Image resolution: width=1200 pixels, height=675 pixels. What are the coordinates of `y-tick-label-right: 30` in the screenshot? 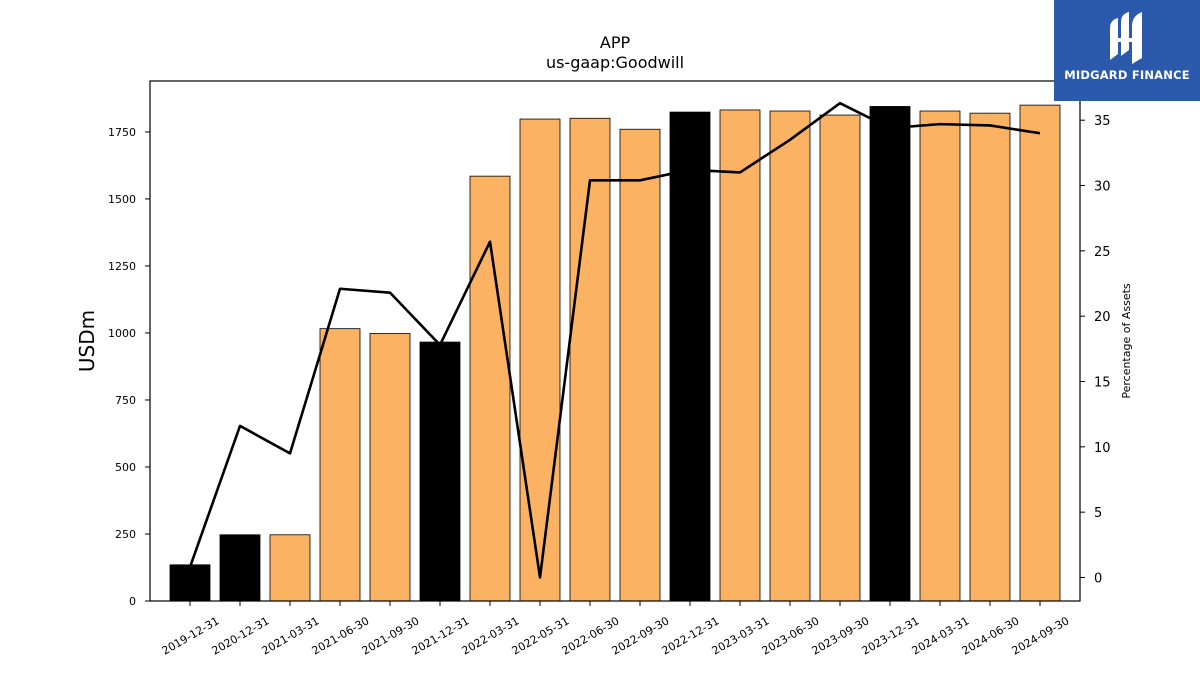 It's located at (1102, 187).